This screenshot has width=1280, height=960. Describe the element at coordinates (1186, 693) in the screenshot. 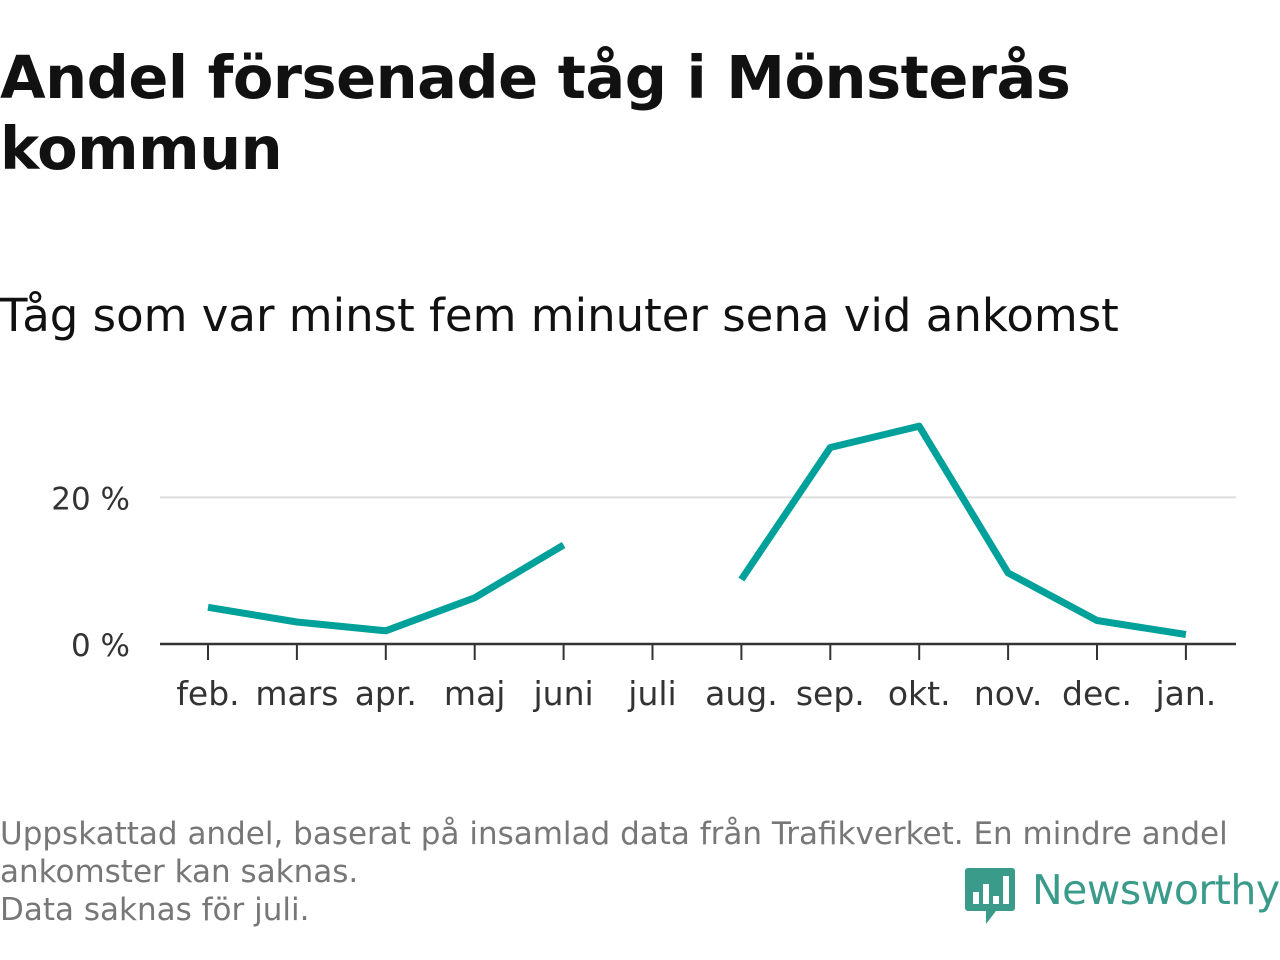

I see `x-tick-label: jan.` at that location.